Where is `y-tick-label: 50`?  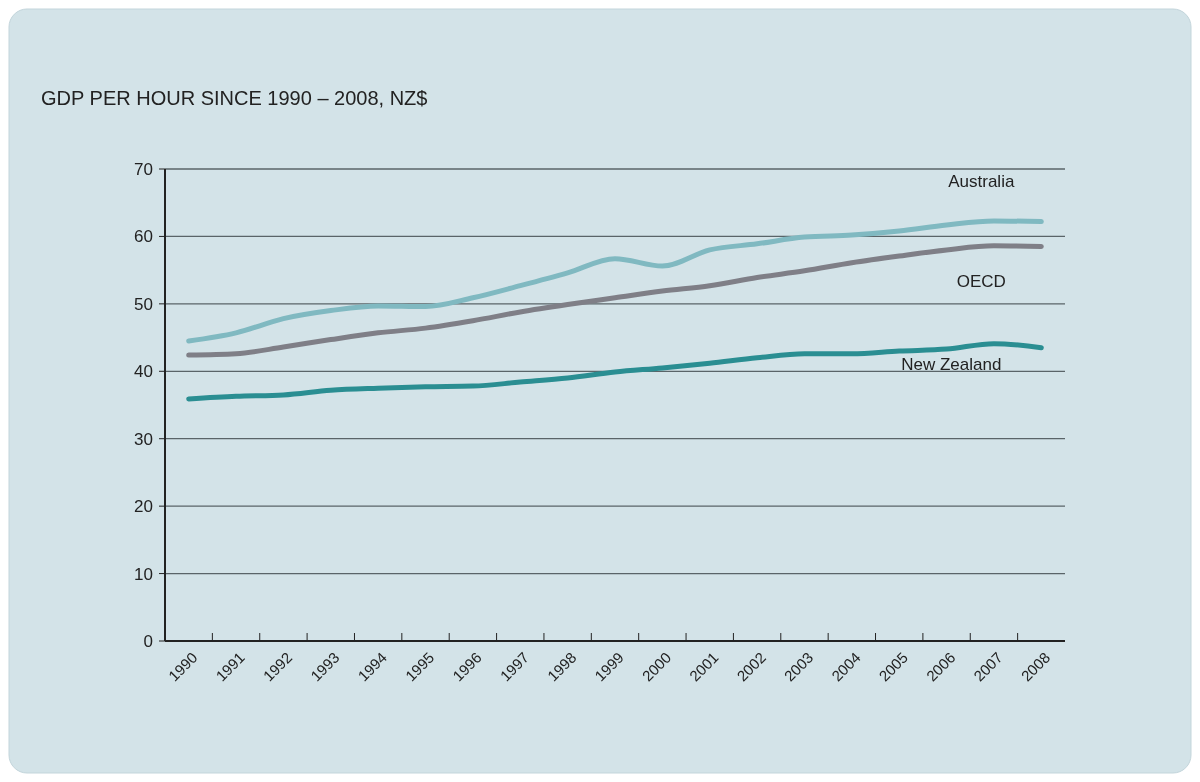 y-tick-label: 50 is located at coordinates (143, 304).